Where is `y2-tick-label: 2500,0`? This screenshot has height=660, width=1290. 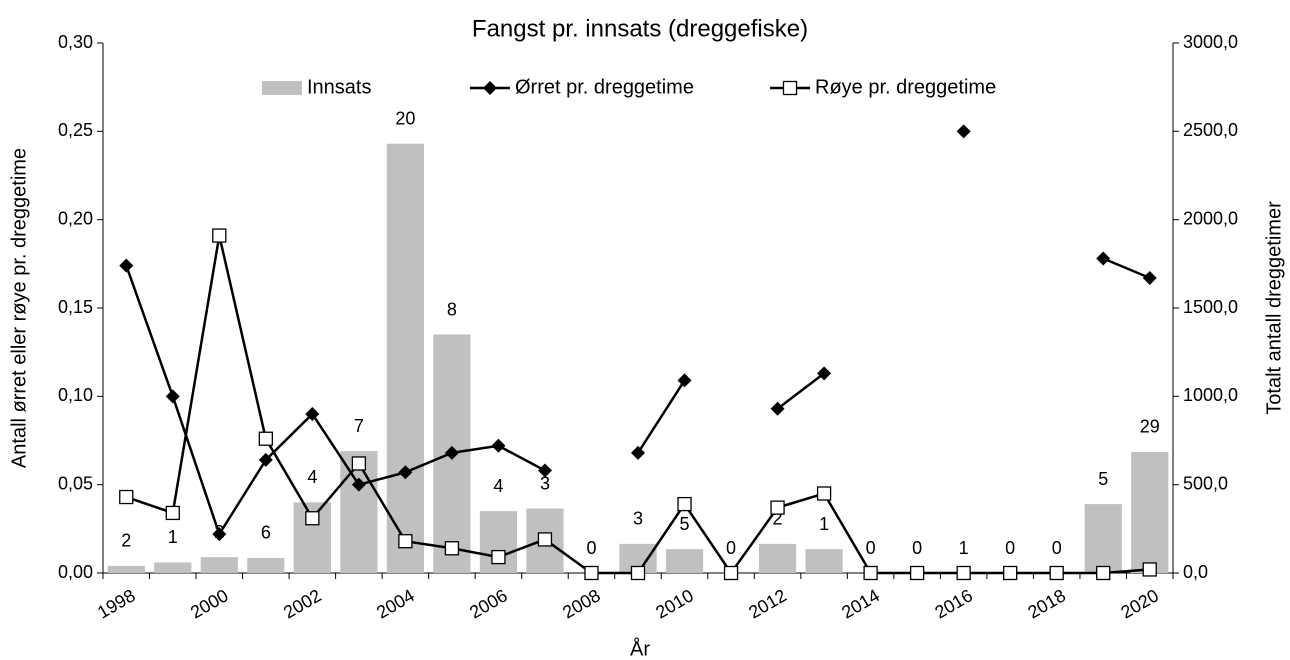 y2-tick-label: 2500,0 is located at coordinates (1210, 130).